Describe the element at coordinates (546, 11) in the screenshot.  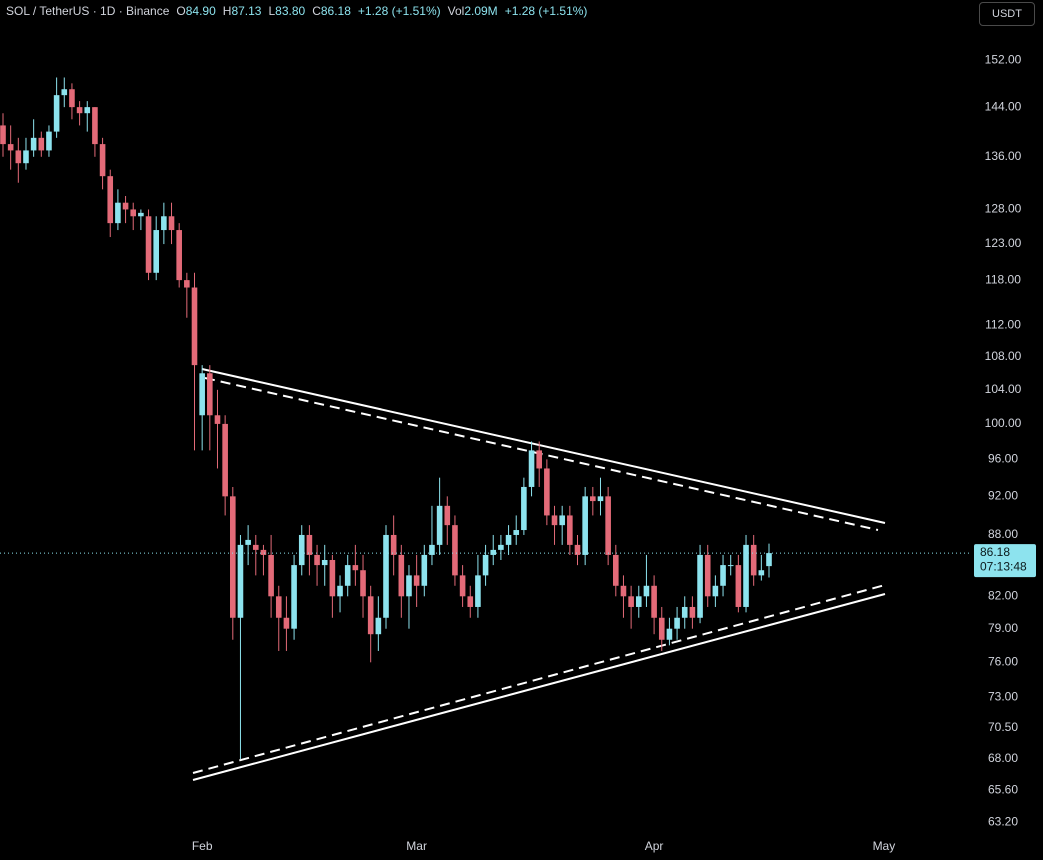
I see `volume-change: +1.28 (+1.51%)` at that location.